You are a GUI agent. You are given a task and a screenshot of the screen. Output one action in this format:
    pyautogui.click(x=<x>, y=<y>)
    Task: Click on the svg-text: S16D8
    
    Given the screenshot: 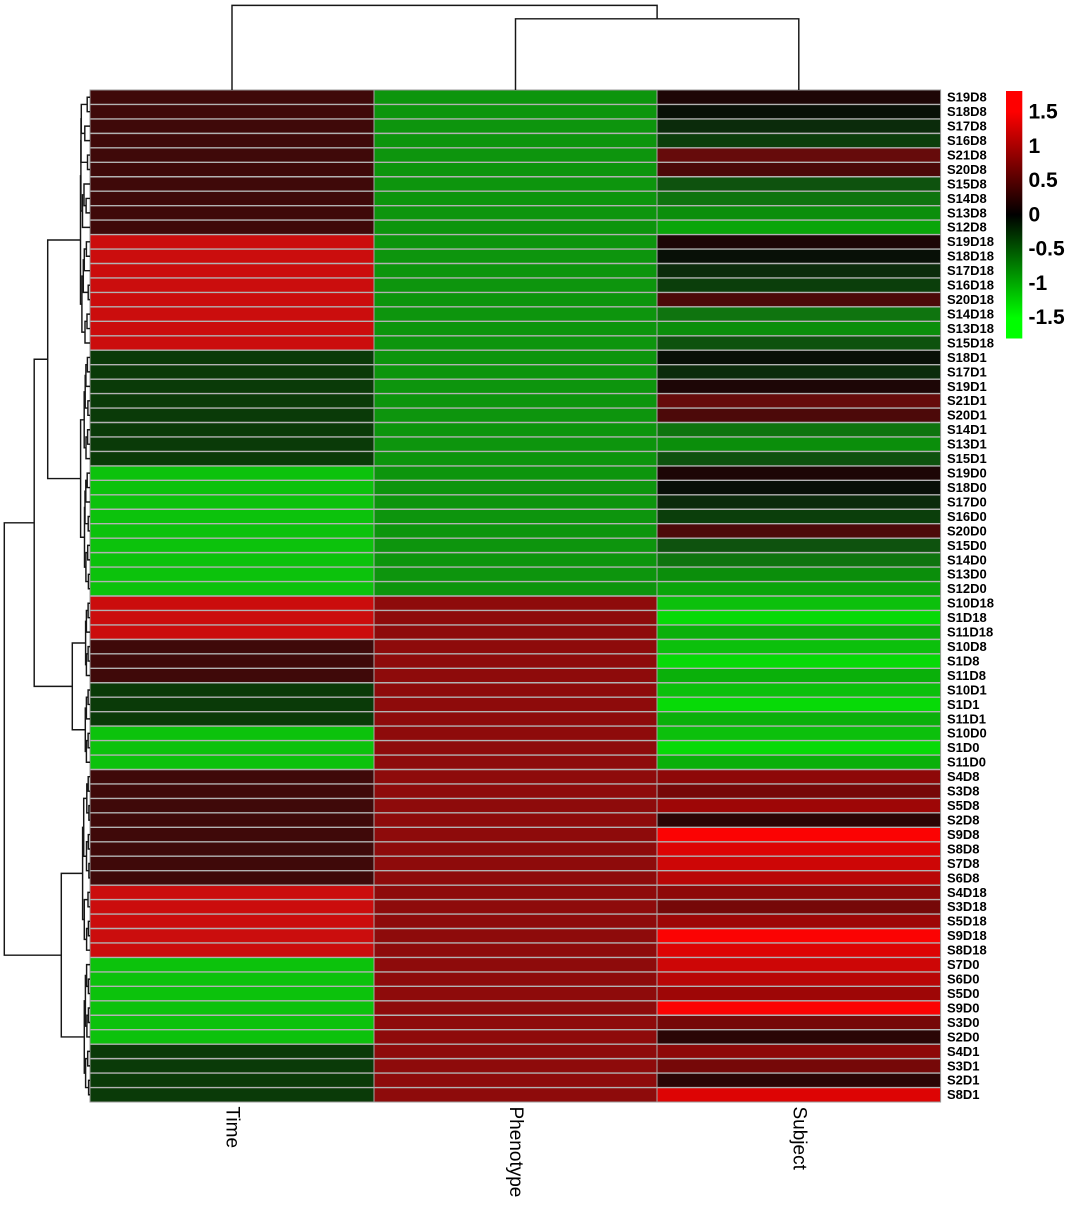 What is the action you would take?
    pyautogui.click(x=967, y=140)
    